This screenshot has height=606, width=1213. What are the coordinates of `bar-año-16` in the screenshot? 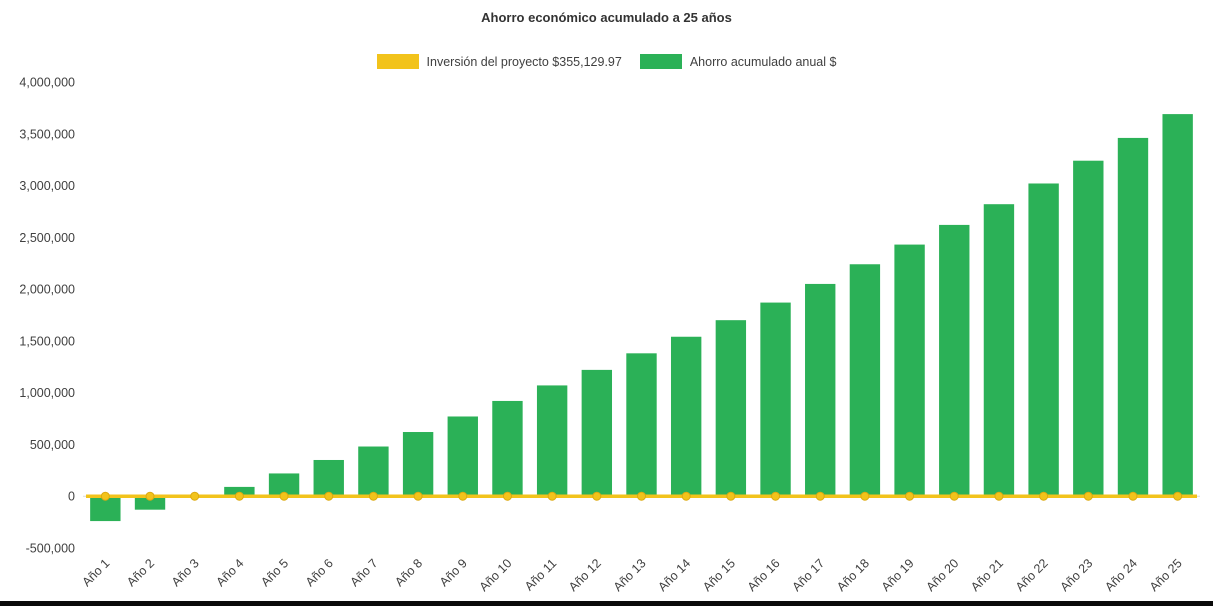 It's located at (775, 399).